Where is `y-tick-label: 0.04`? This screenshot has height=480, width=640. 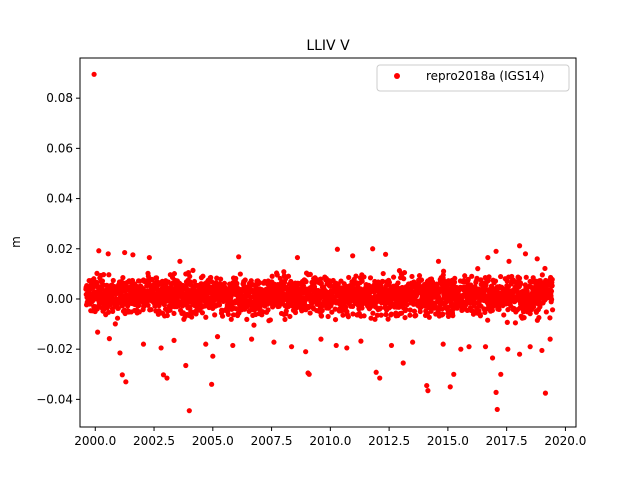 y-tick-label: 0.04 is located at coordinates (59, 199).